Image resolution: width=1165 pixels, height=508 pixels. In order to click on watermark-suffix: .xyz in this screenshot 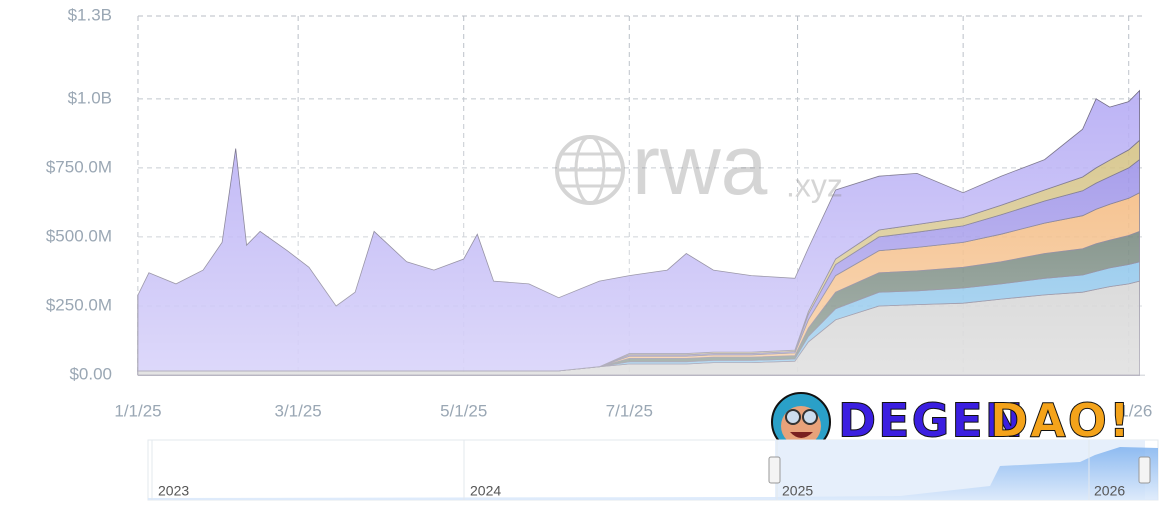, I will do `click(814, 185)`.